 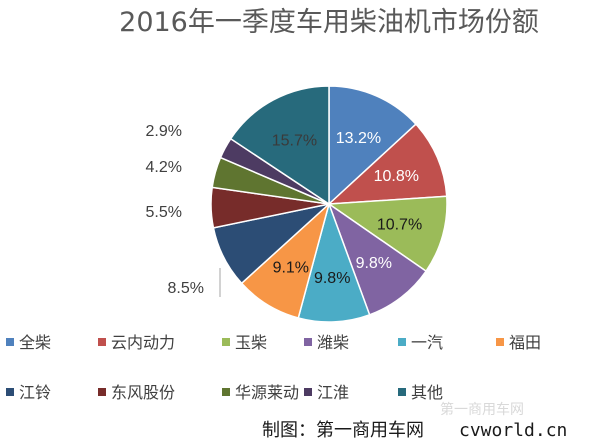 I want to click on slice-4-wedge, so click(x=377, y=259).